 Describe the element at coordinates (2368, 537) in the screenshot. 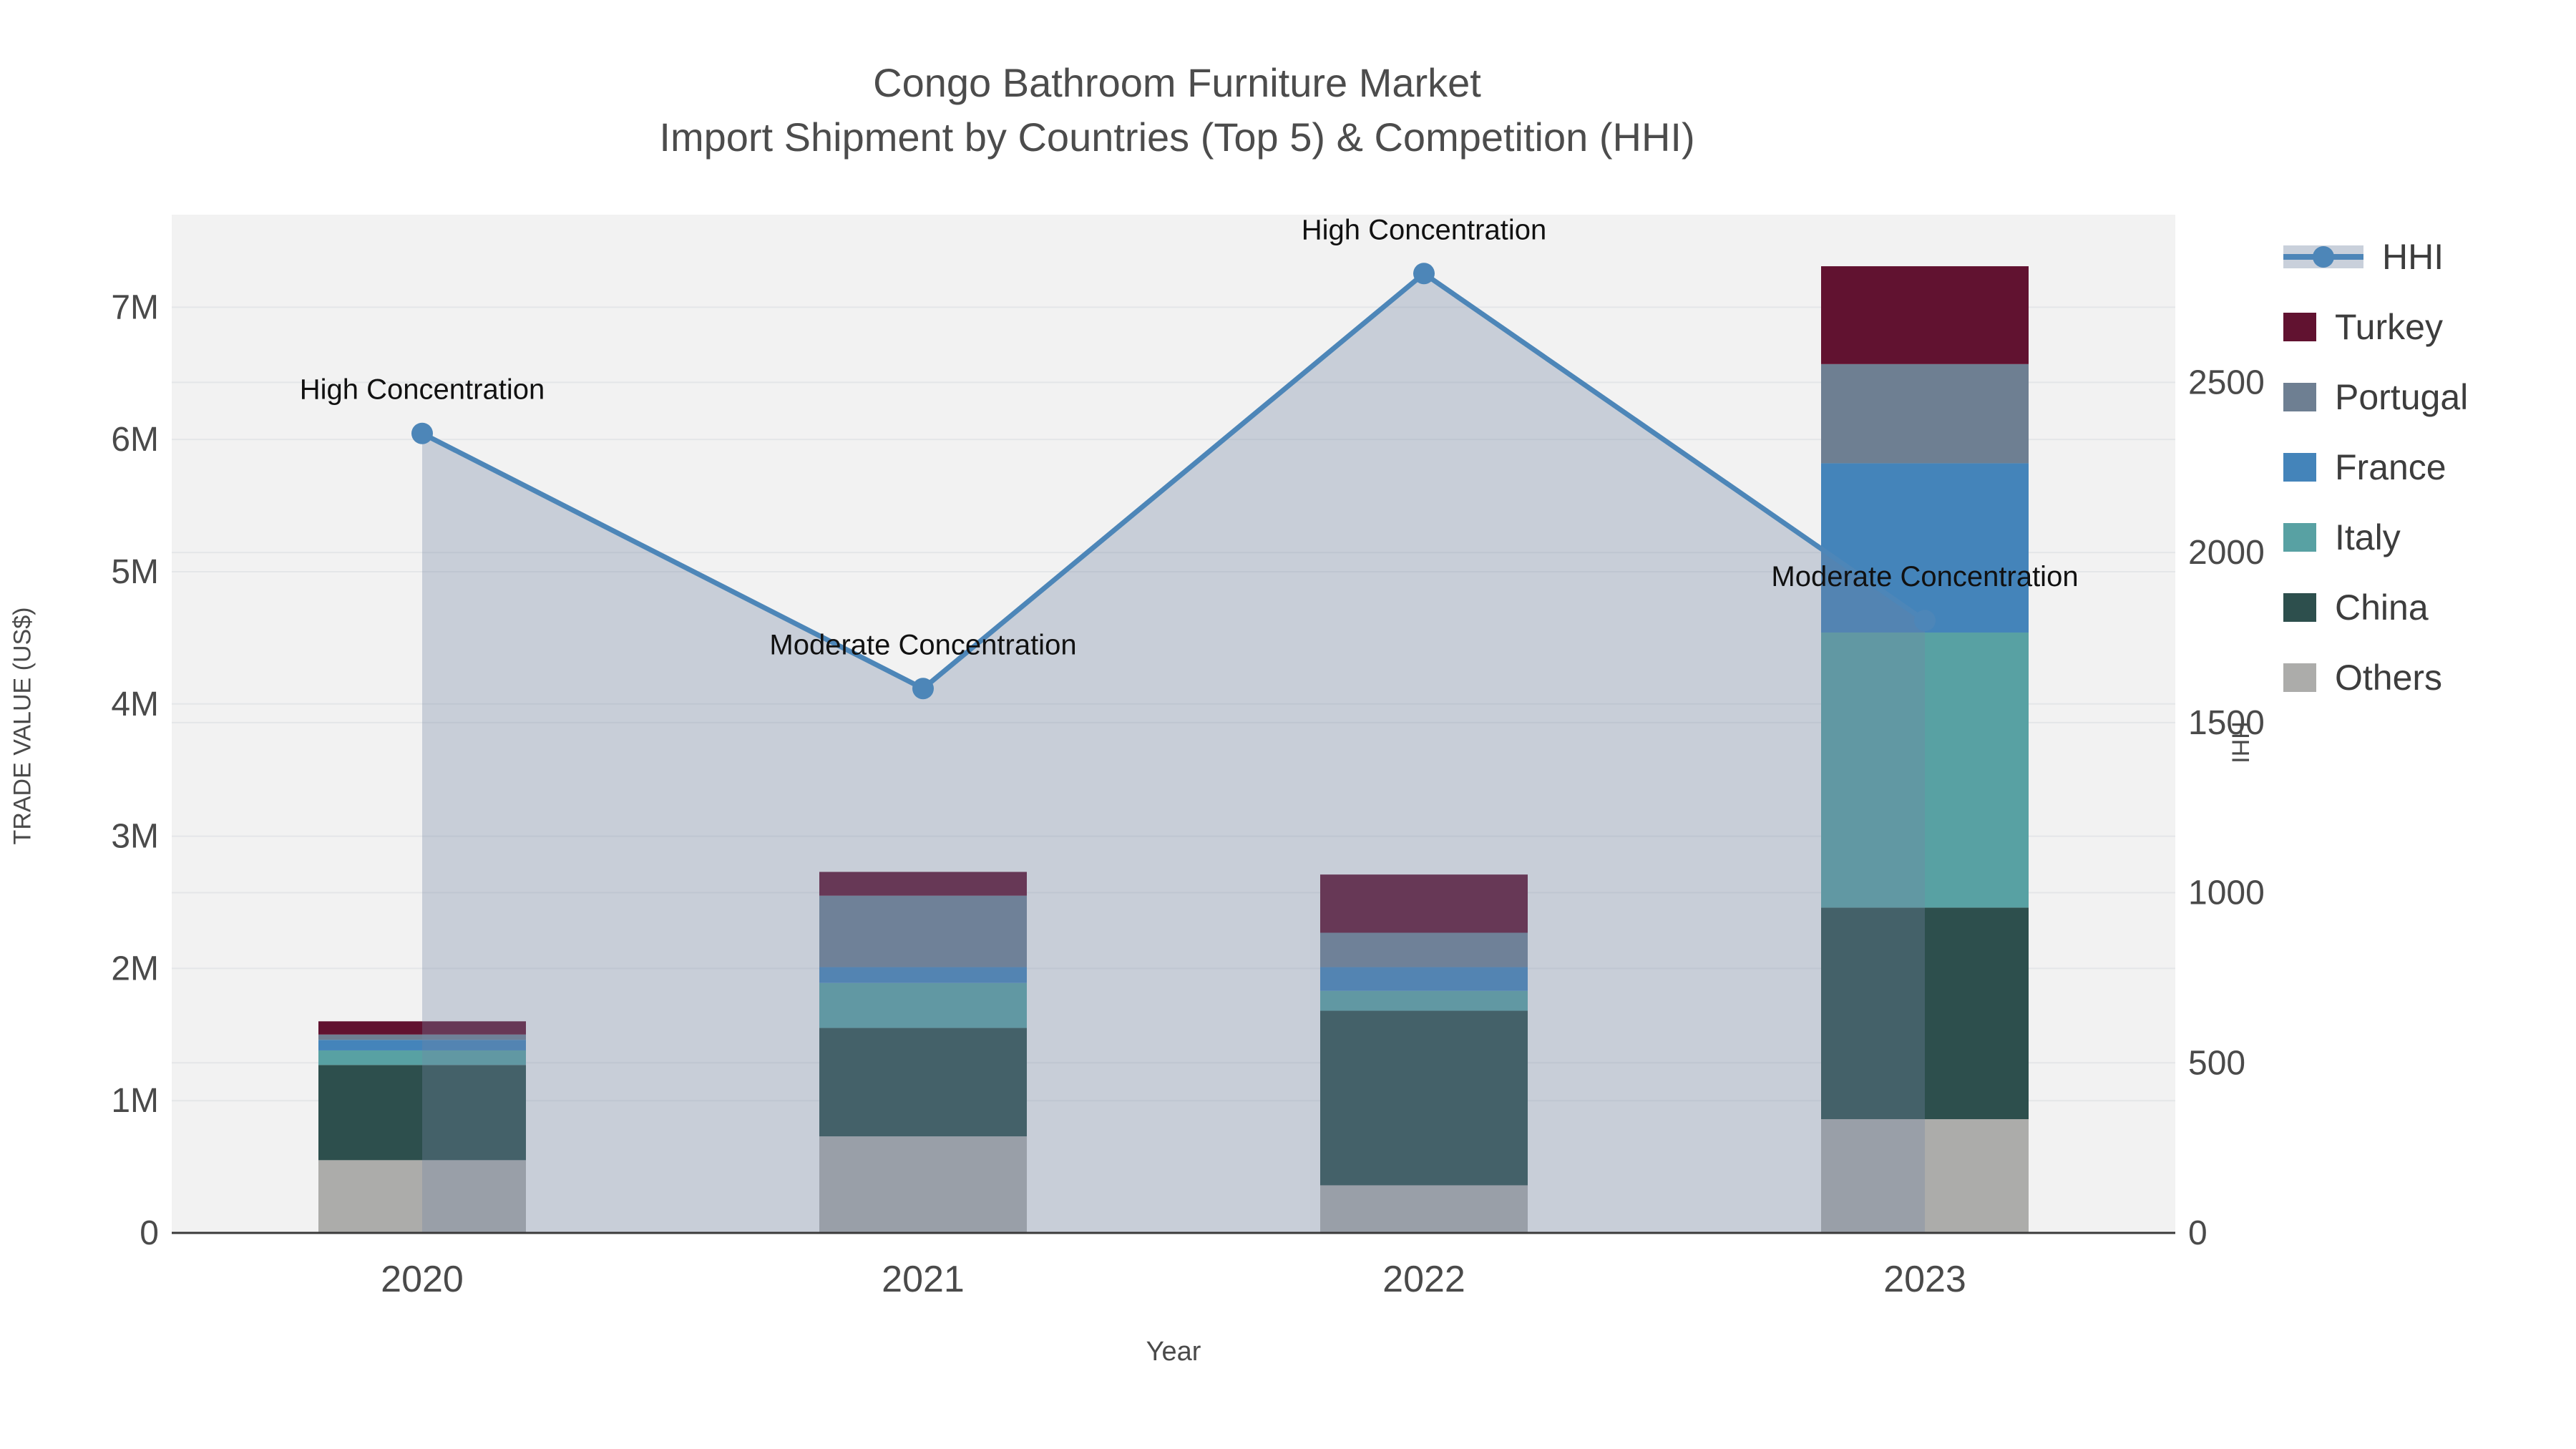

I see `legend-label-italy: Italy` at that location.